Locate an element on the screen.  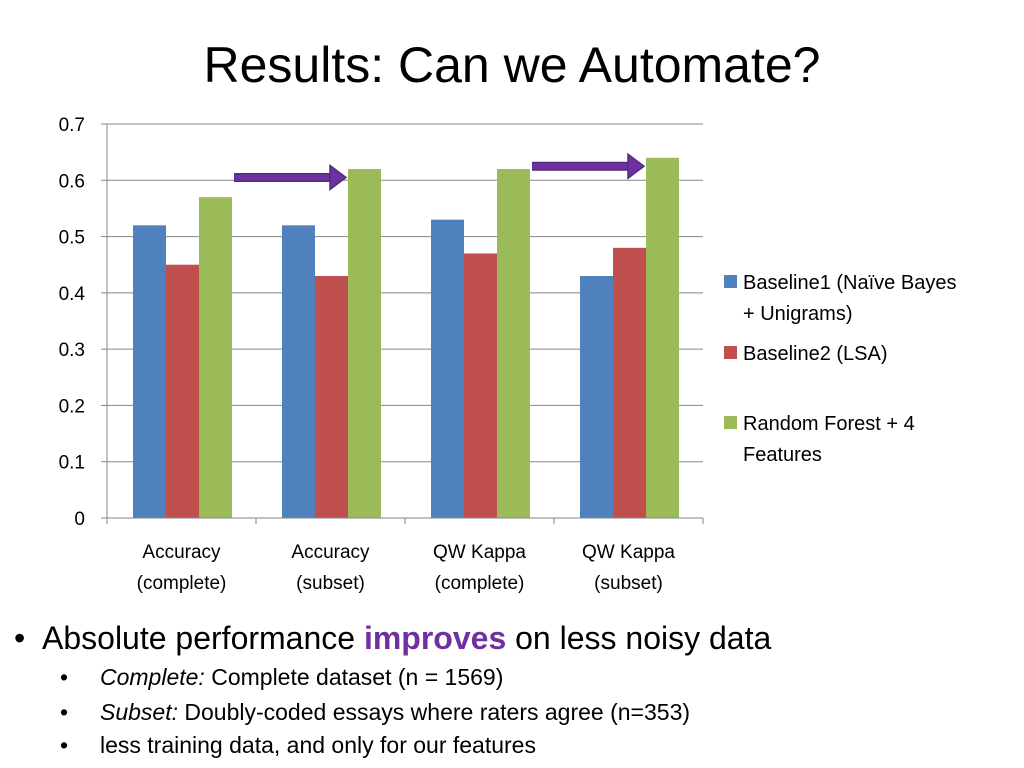
legend-label: Baseline2 (LSA) is located at coordinates (815, 354).